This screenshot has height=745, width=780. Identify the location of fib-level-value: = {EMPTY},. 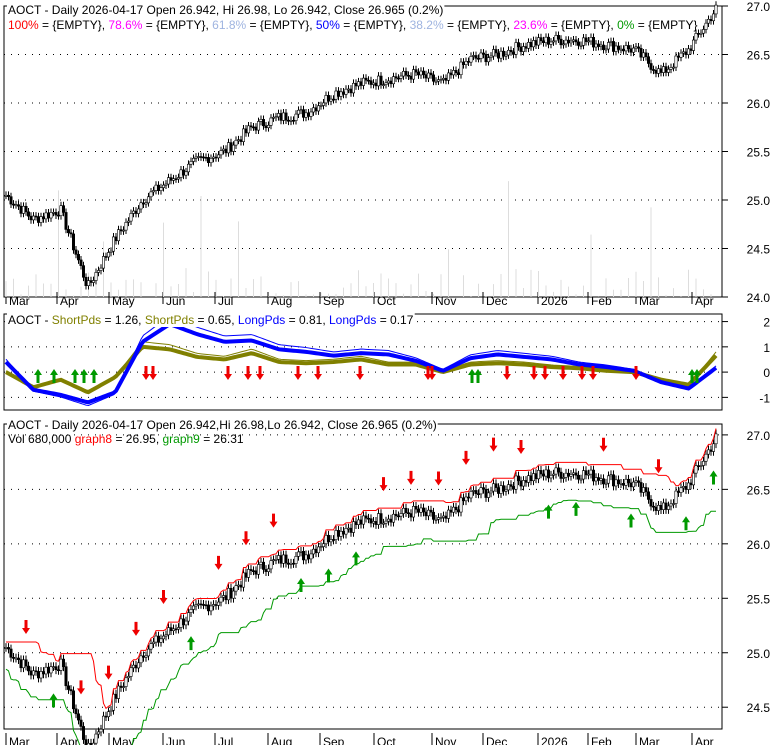
(375, 25).